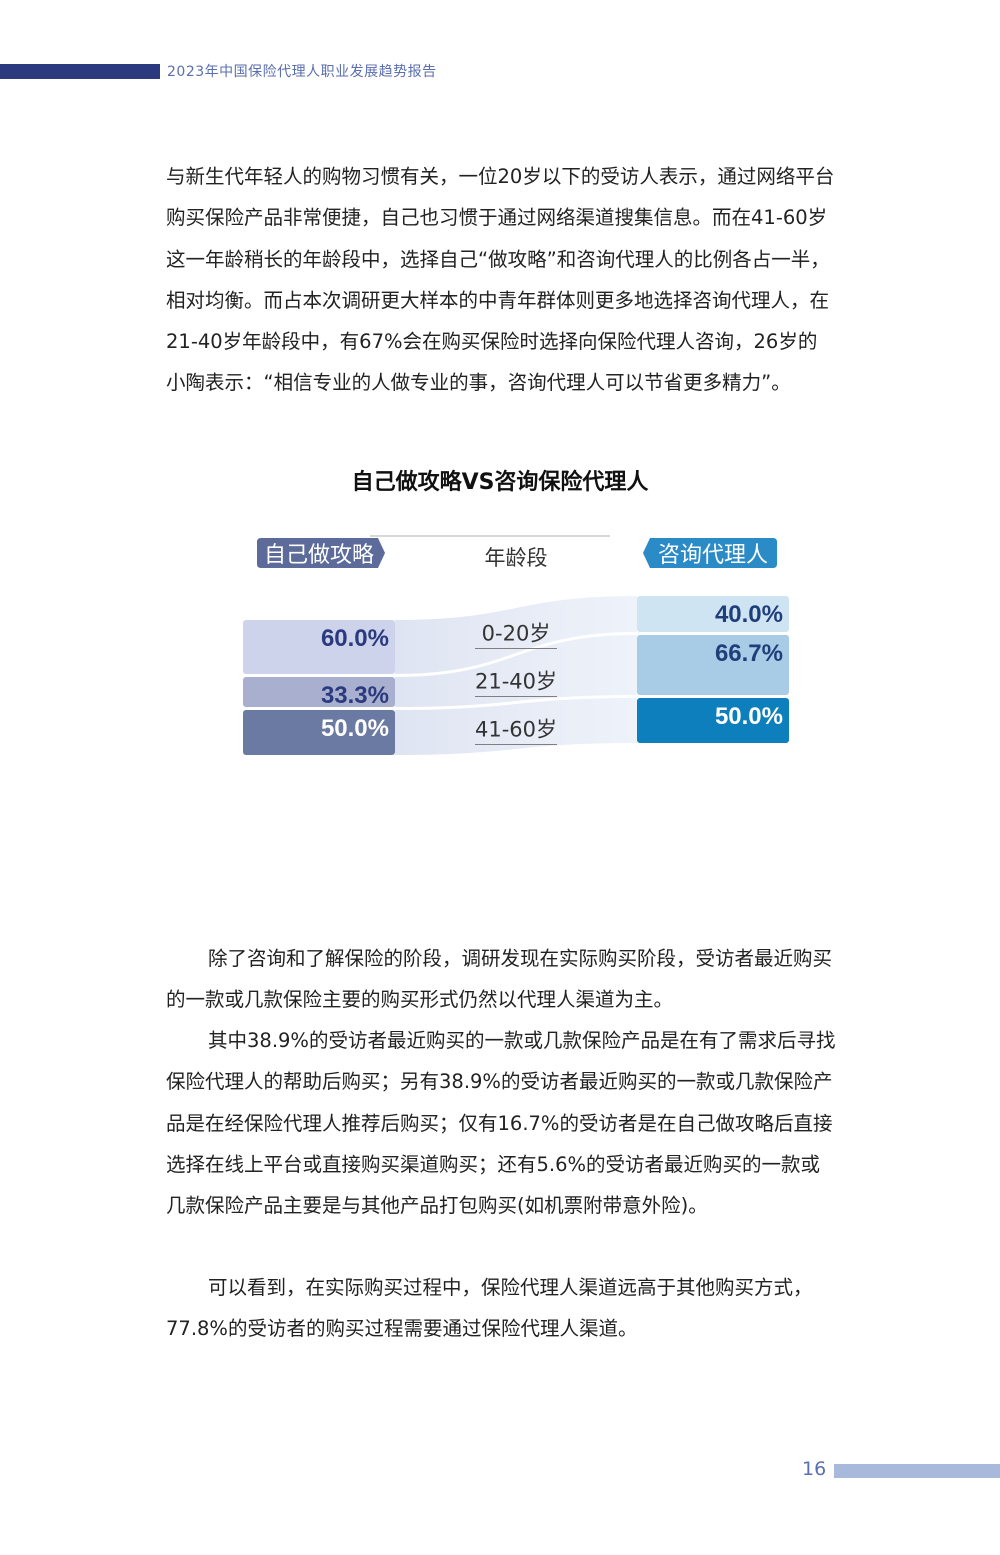 This screenshot has width=1000, height=1555. What do you see at coordinates (355, 728) in the screenshot?
I see `left-bar-label: 50.0%` at bounding box center [355, 728].